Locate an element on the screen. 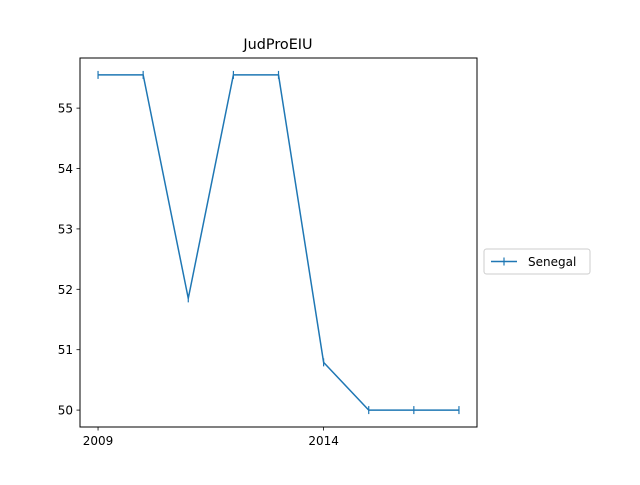 The height and width of the screenshot is (485, 640). y-tick-label: 54 is located at coordinates (65, 169).